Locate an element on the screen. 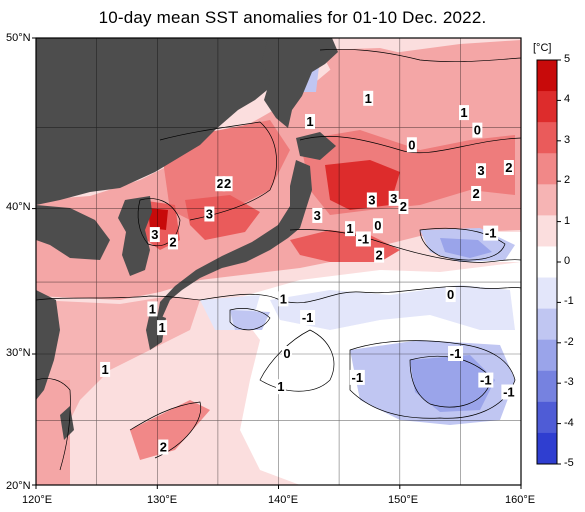  colorbar-tick-label: 3 is located at coordinates (567, 139).